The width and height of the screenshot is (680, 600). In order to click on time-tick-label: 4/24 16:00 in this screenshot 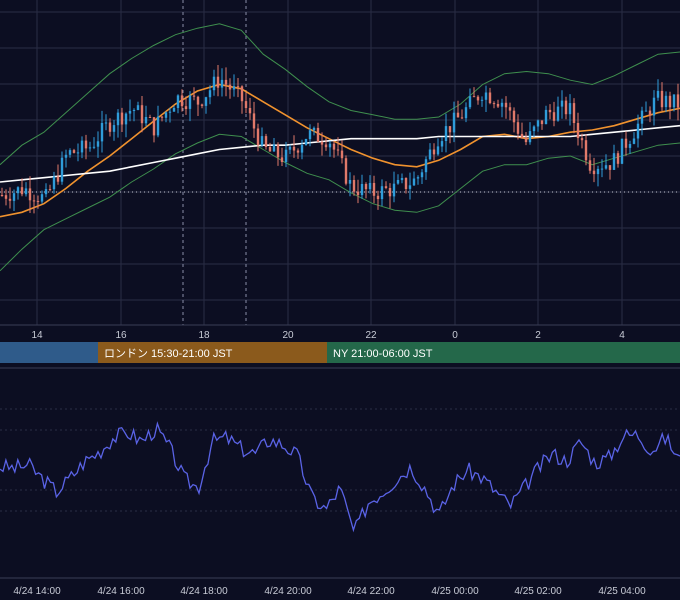, I will do `click(121, 591)`.